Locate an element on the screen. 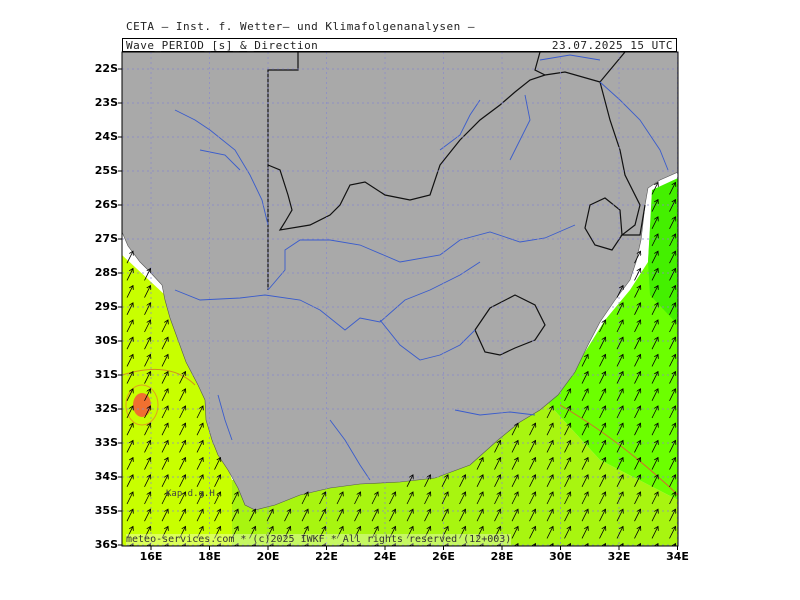 Image resolution: width=800 pixels, height=600 pixels. lat-label: 26S is located at coordinates (106, 204).